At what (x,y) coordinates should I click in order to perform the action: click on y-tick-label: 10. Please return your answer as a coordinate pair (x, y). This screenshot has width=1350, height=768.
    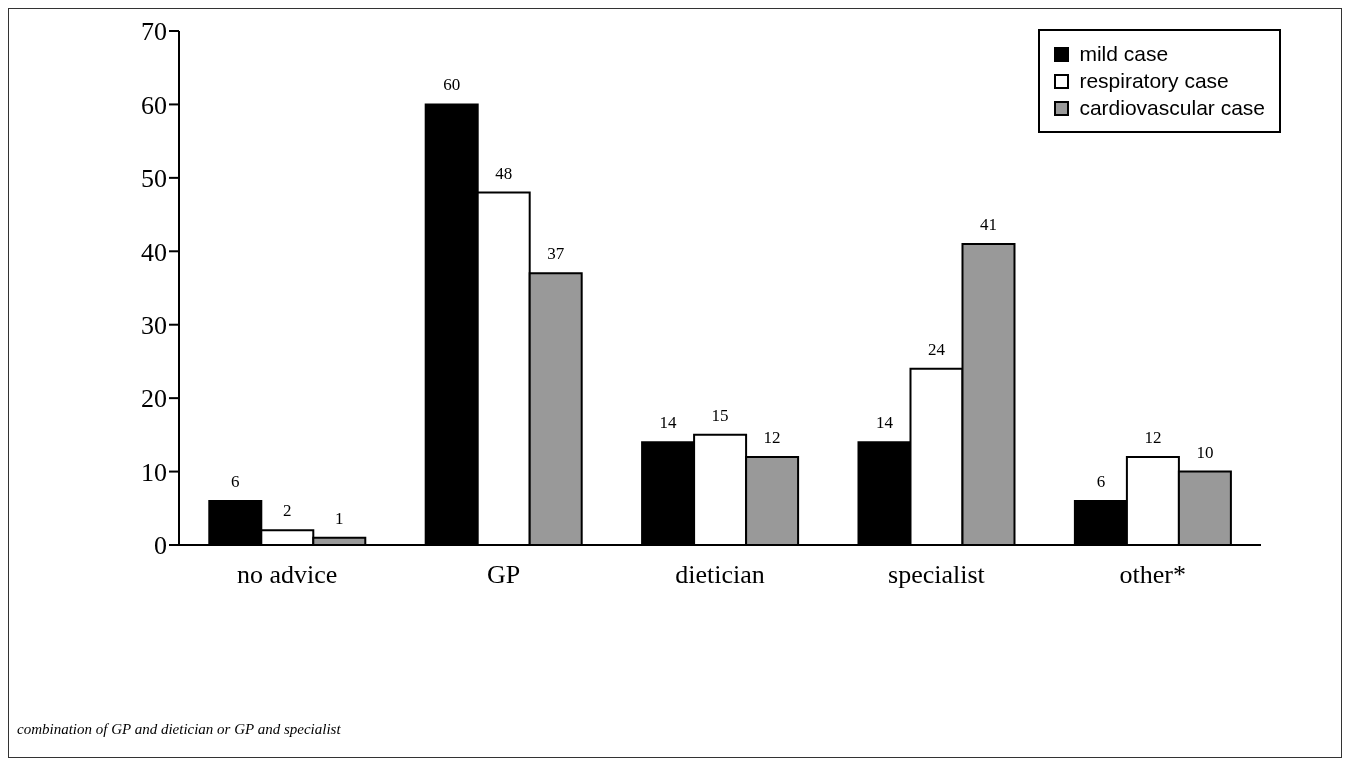
    Looking at the image, I should click on (154, 472).